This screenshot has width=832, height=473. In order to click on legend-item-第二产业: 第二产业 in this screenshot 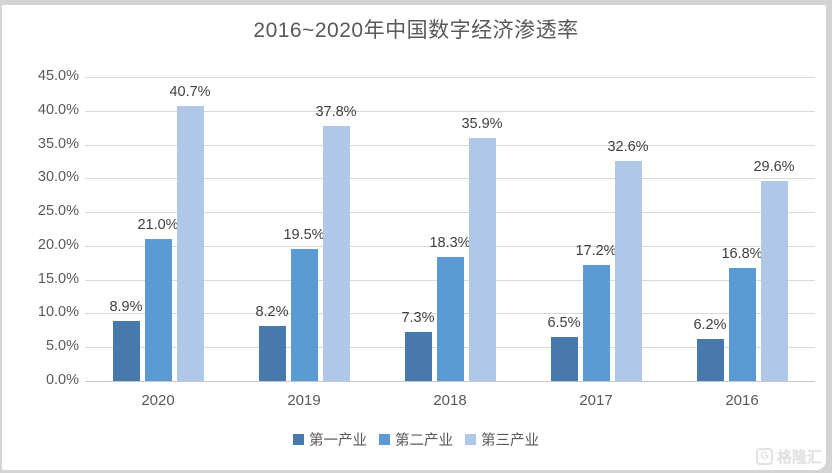, I will do `click(416, 439)`.